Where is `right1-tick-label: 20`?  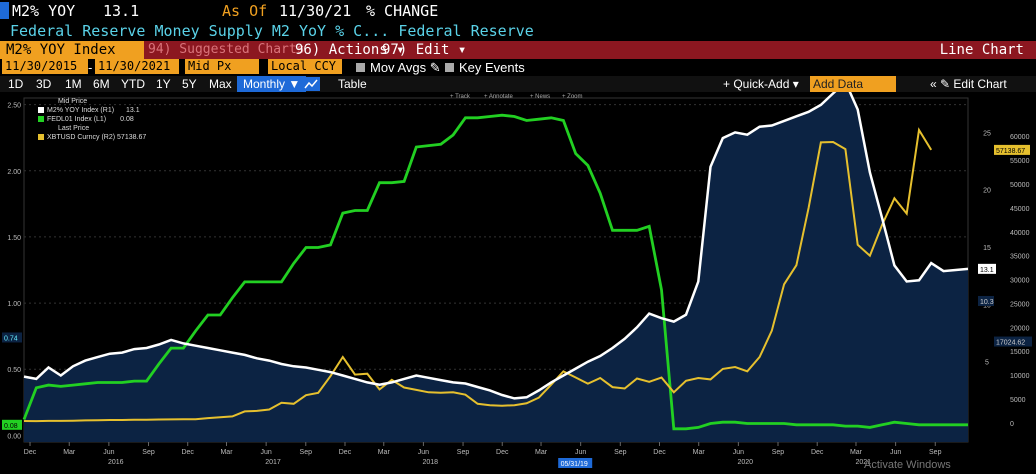 right1-tick-label: 20 is located at coordinates (987, 191).